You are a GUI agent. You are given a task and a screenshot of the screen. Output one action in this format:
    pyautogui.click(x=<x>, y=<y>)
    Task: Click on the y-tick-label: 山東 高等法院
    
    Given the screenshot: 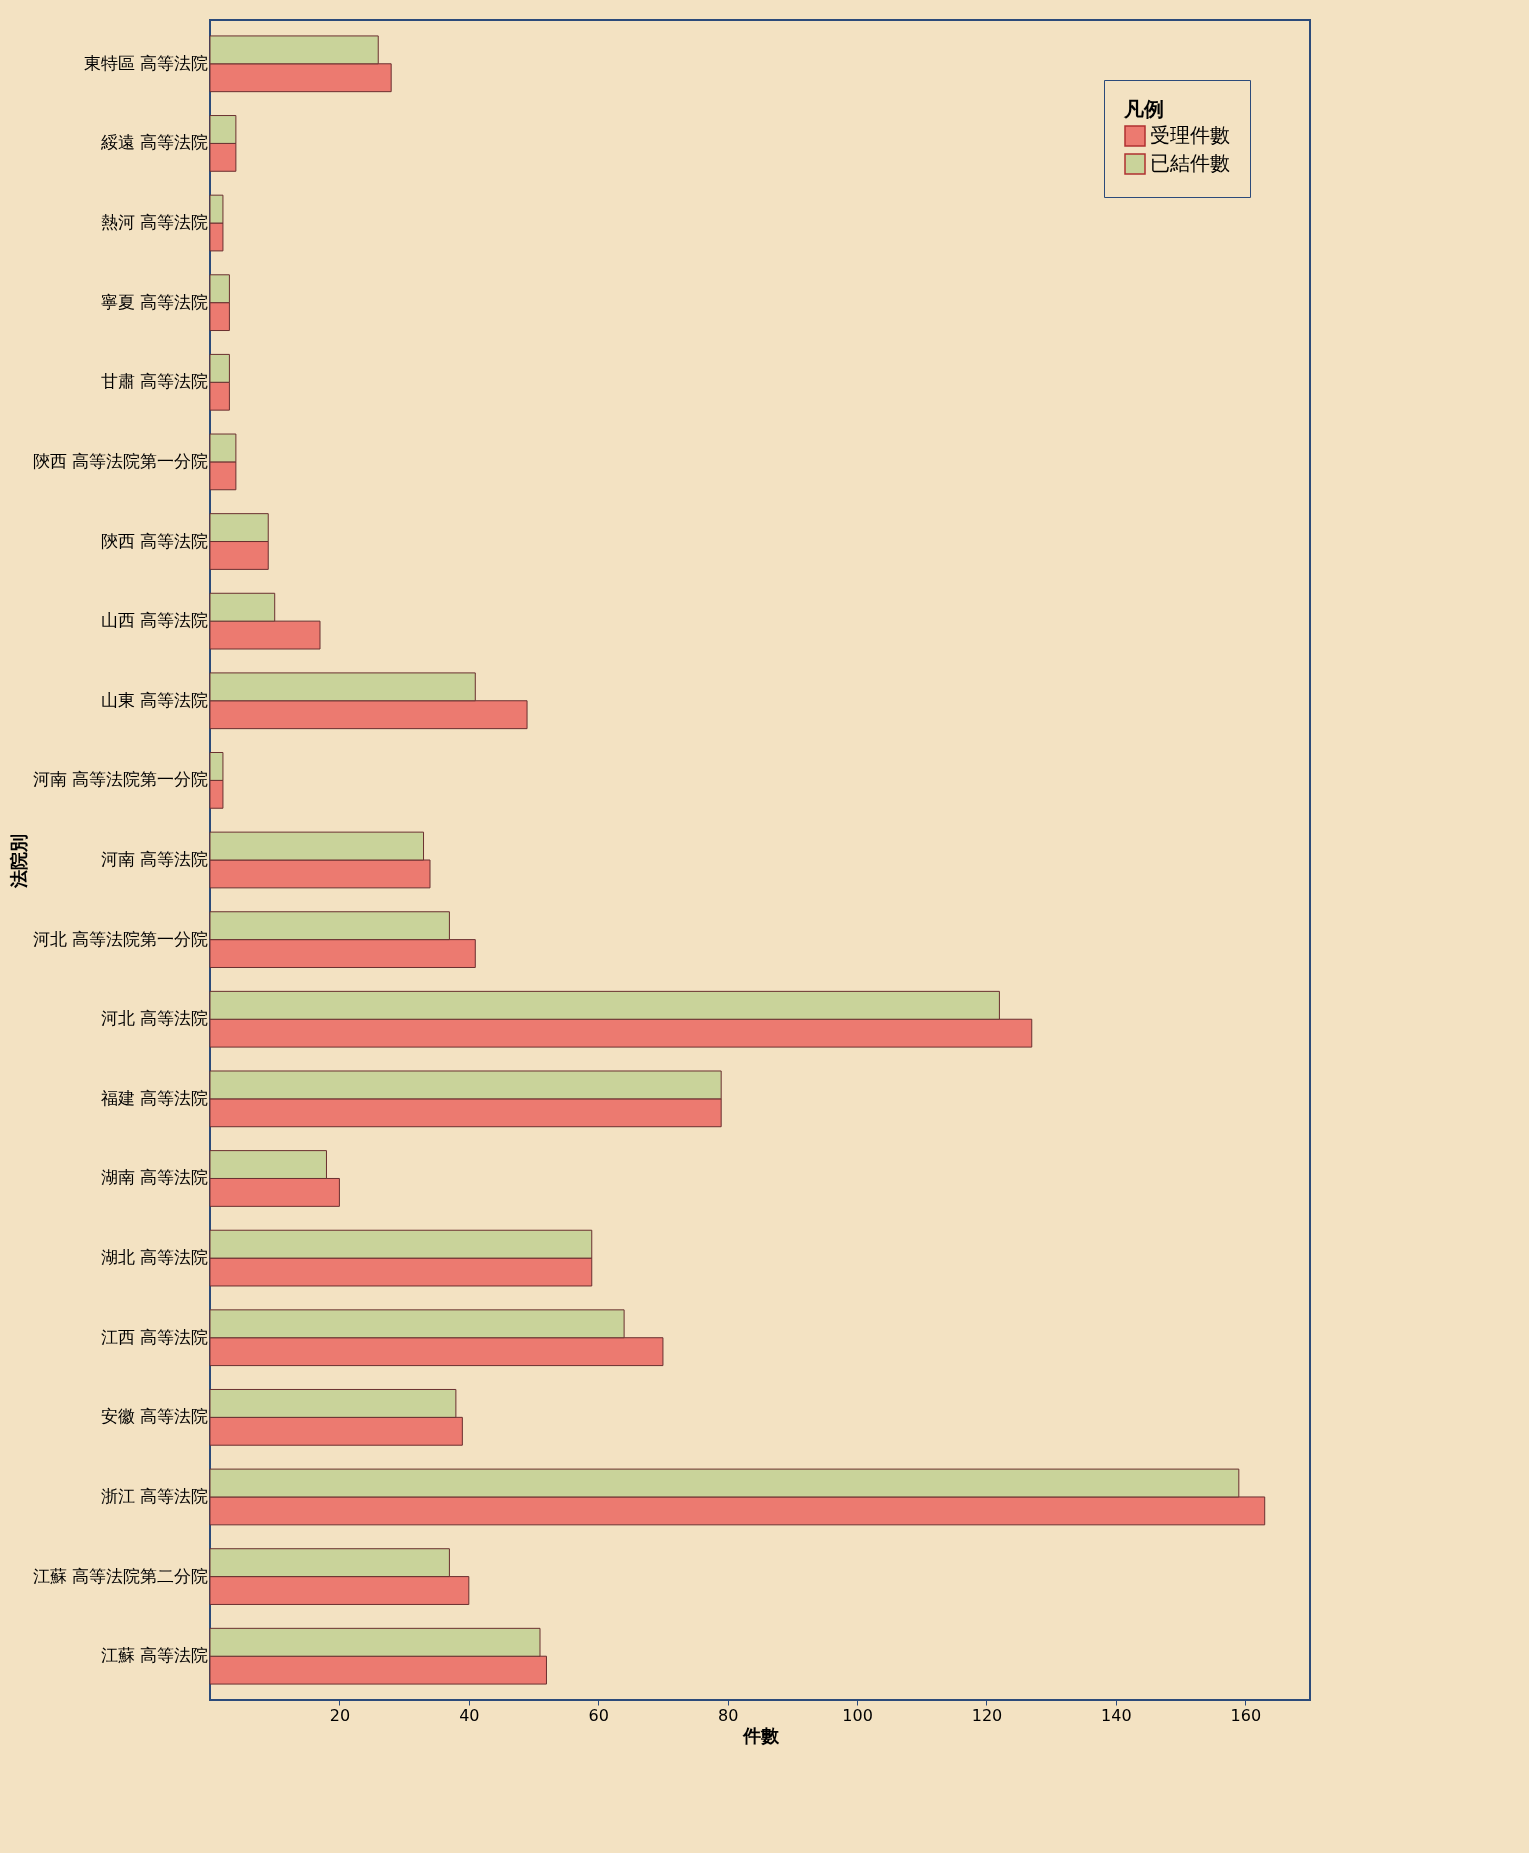 What is the action you would take?
    pyautogui.click(x=155, y=699)
    